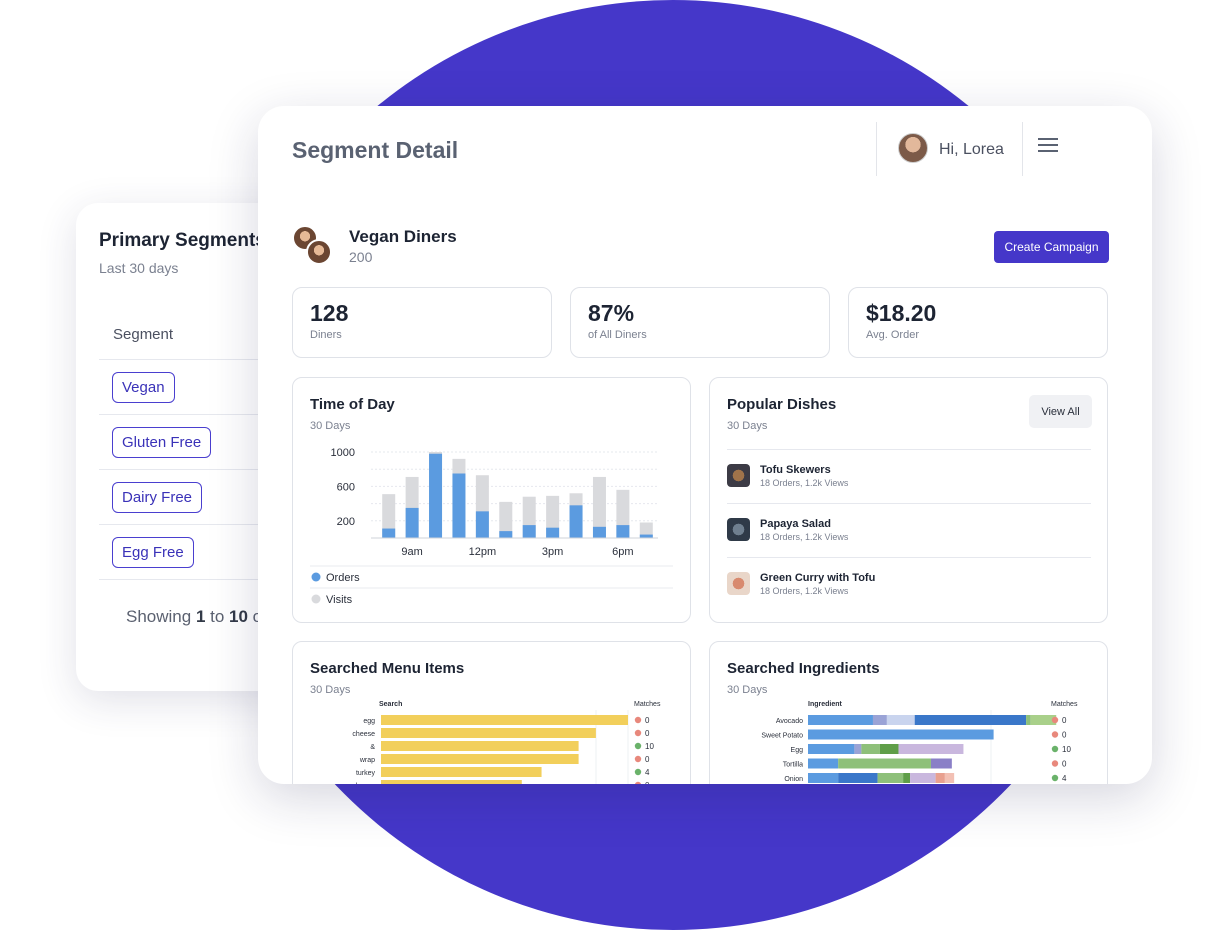 This screenshot has height=930, width=1228. Describe the element at coordinates (238, 616) in the screenshot. I see `showing-to: 10` at that location.